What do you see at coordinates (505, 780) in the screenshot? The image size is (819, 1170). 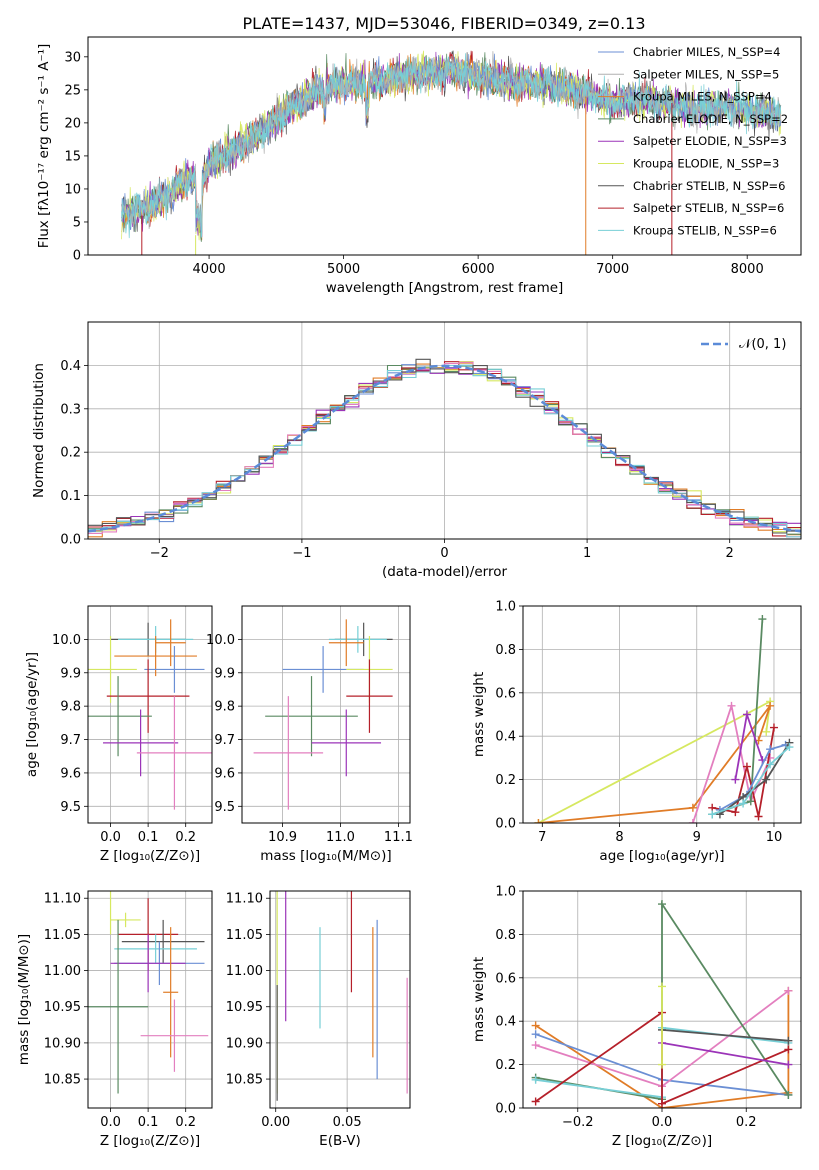 I see `y-tick-label: 0.2` at bounding box center [505, 780].